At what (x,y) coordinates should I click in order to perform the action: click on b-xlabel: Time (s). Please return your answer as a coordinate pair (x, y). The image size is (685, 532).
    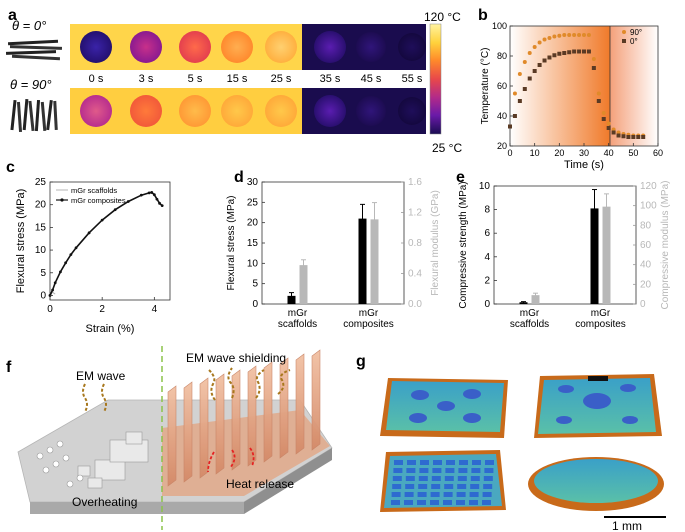
    Looking at the image, I should click on (584, 165).